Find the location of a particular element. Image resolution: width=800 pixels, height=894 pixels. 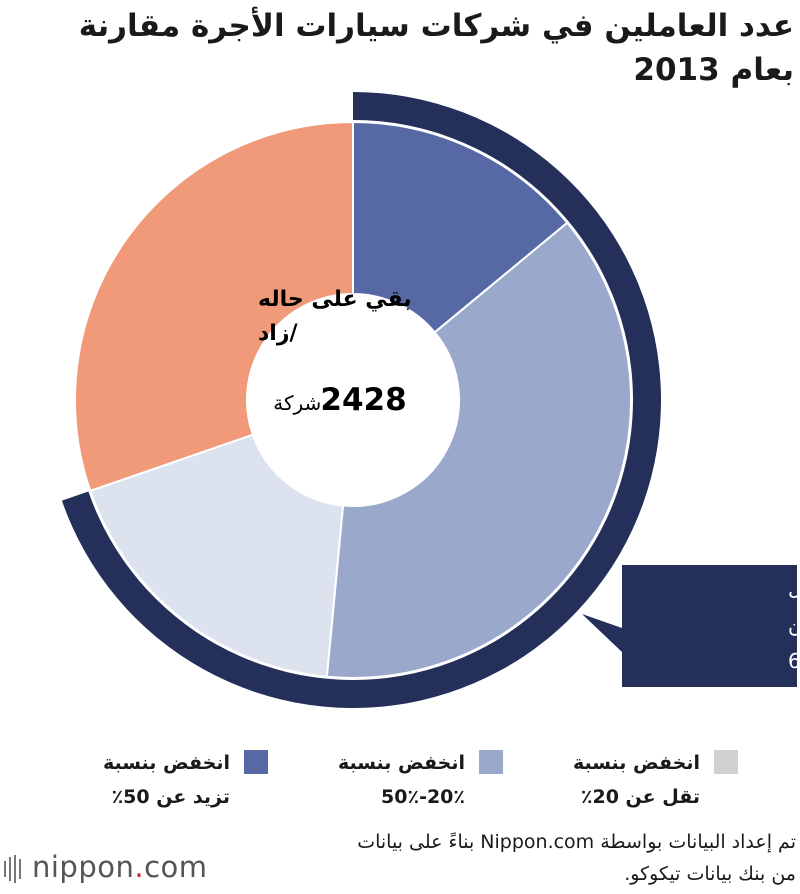

donut-hole is located at coordinates (353, 400).